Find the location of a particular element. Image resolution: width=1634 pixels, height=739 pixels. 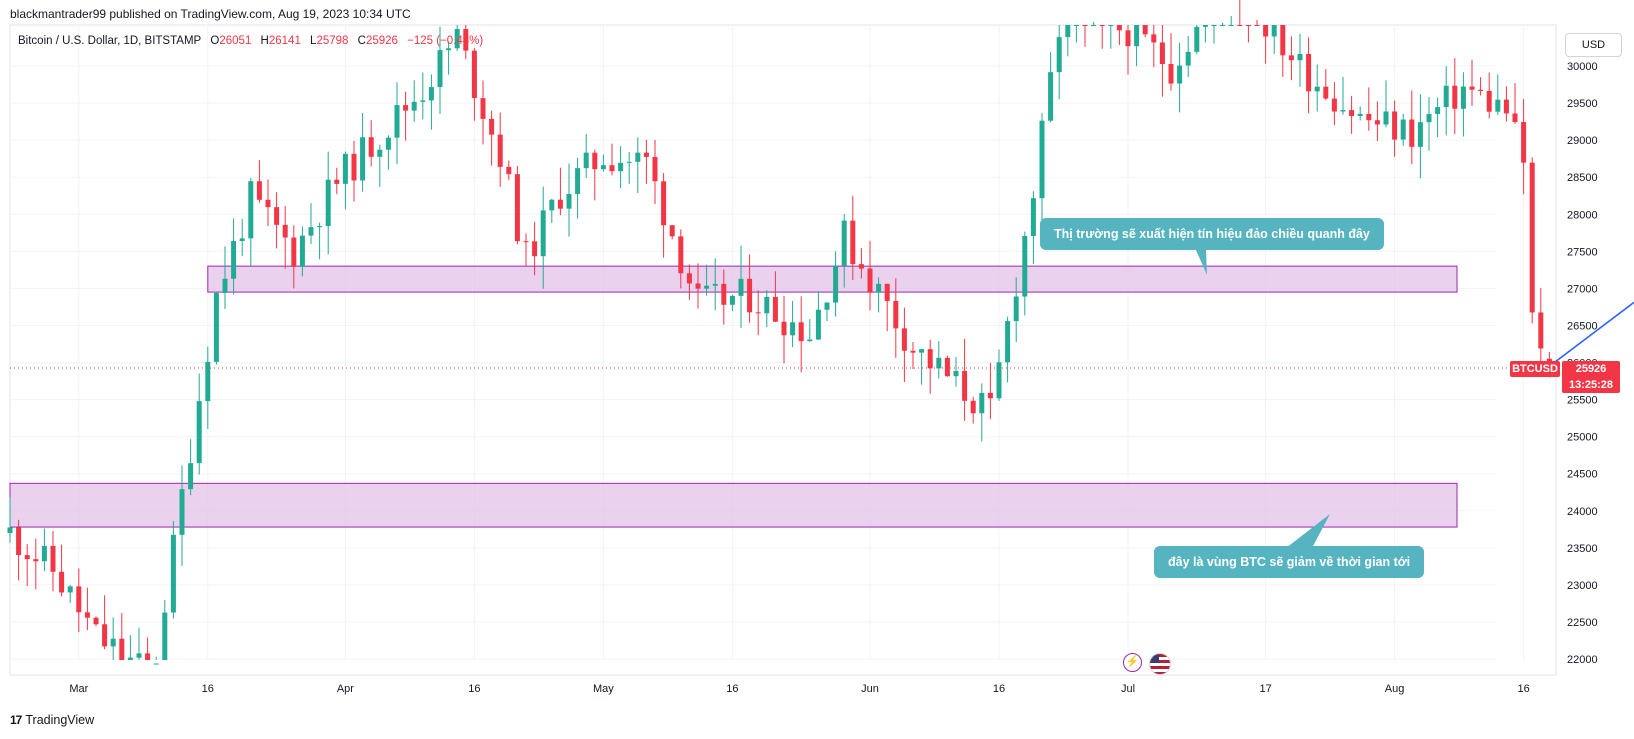

currency-button: USD is located at coordinates (1593, 45).